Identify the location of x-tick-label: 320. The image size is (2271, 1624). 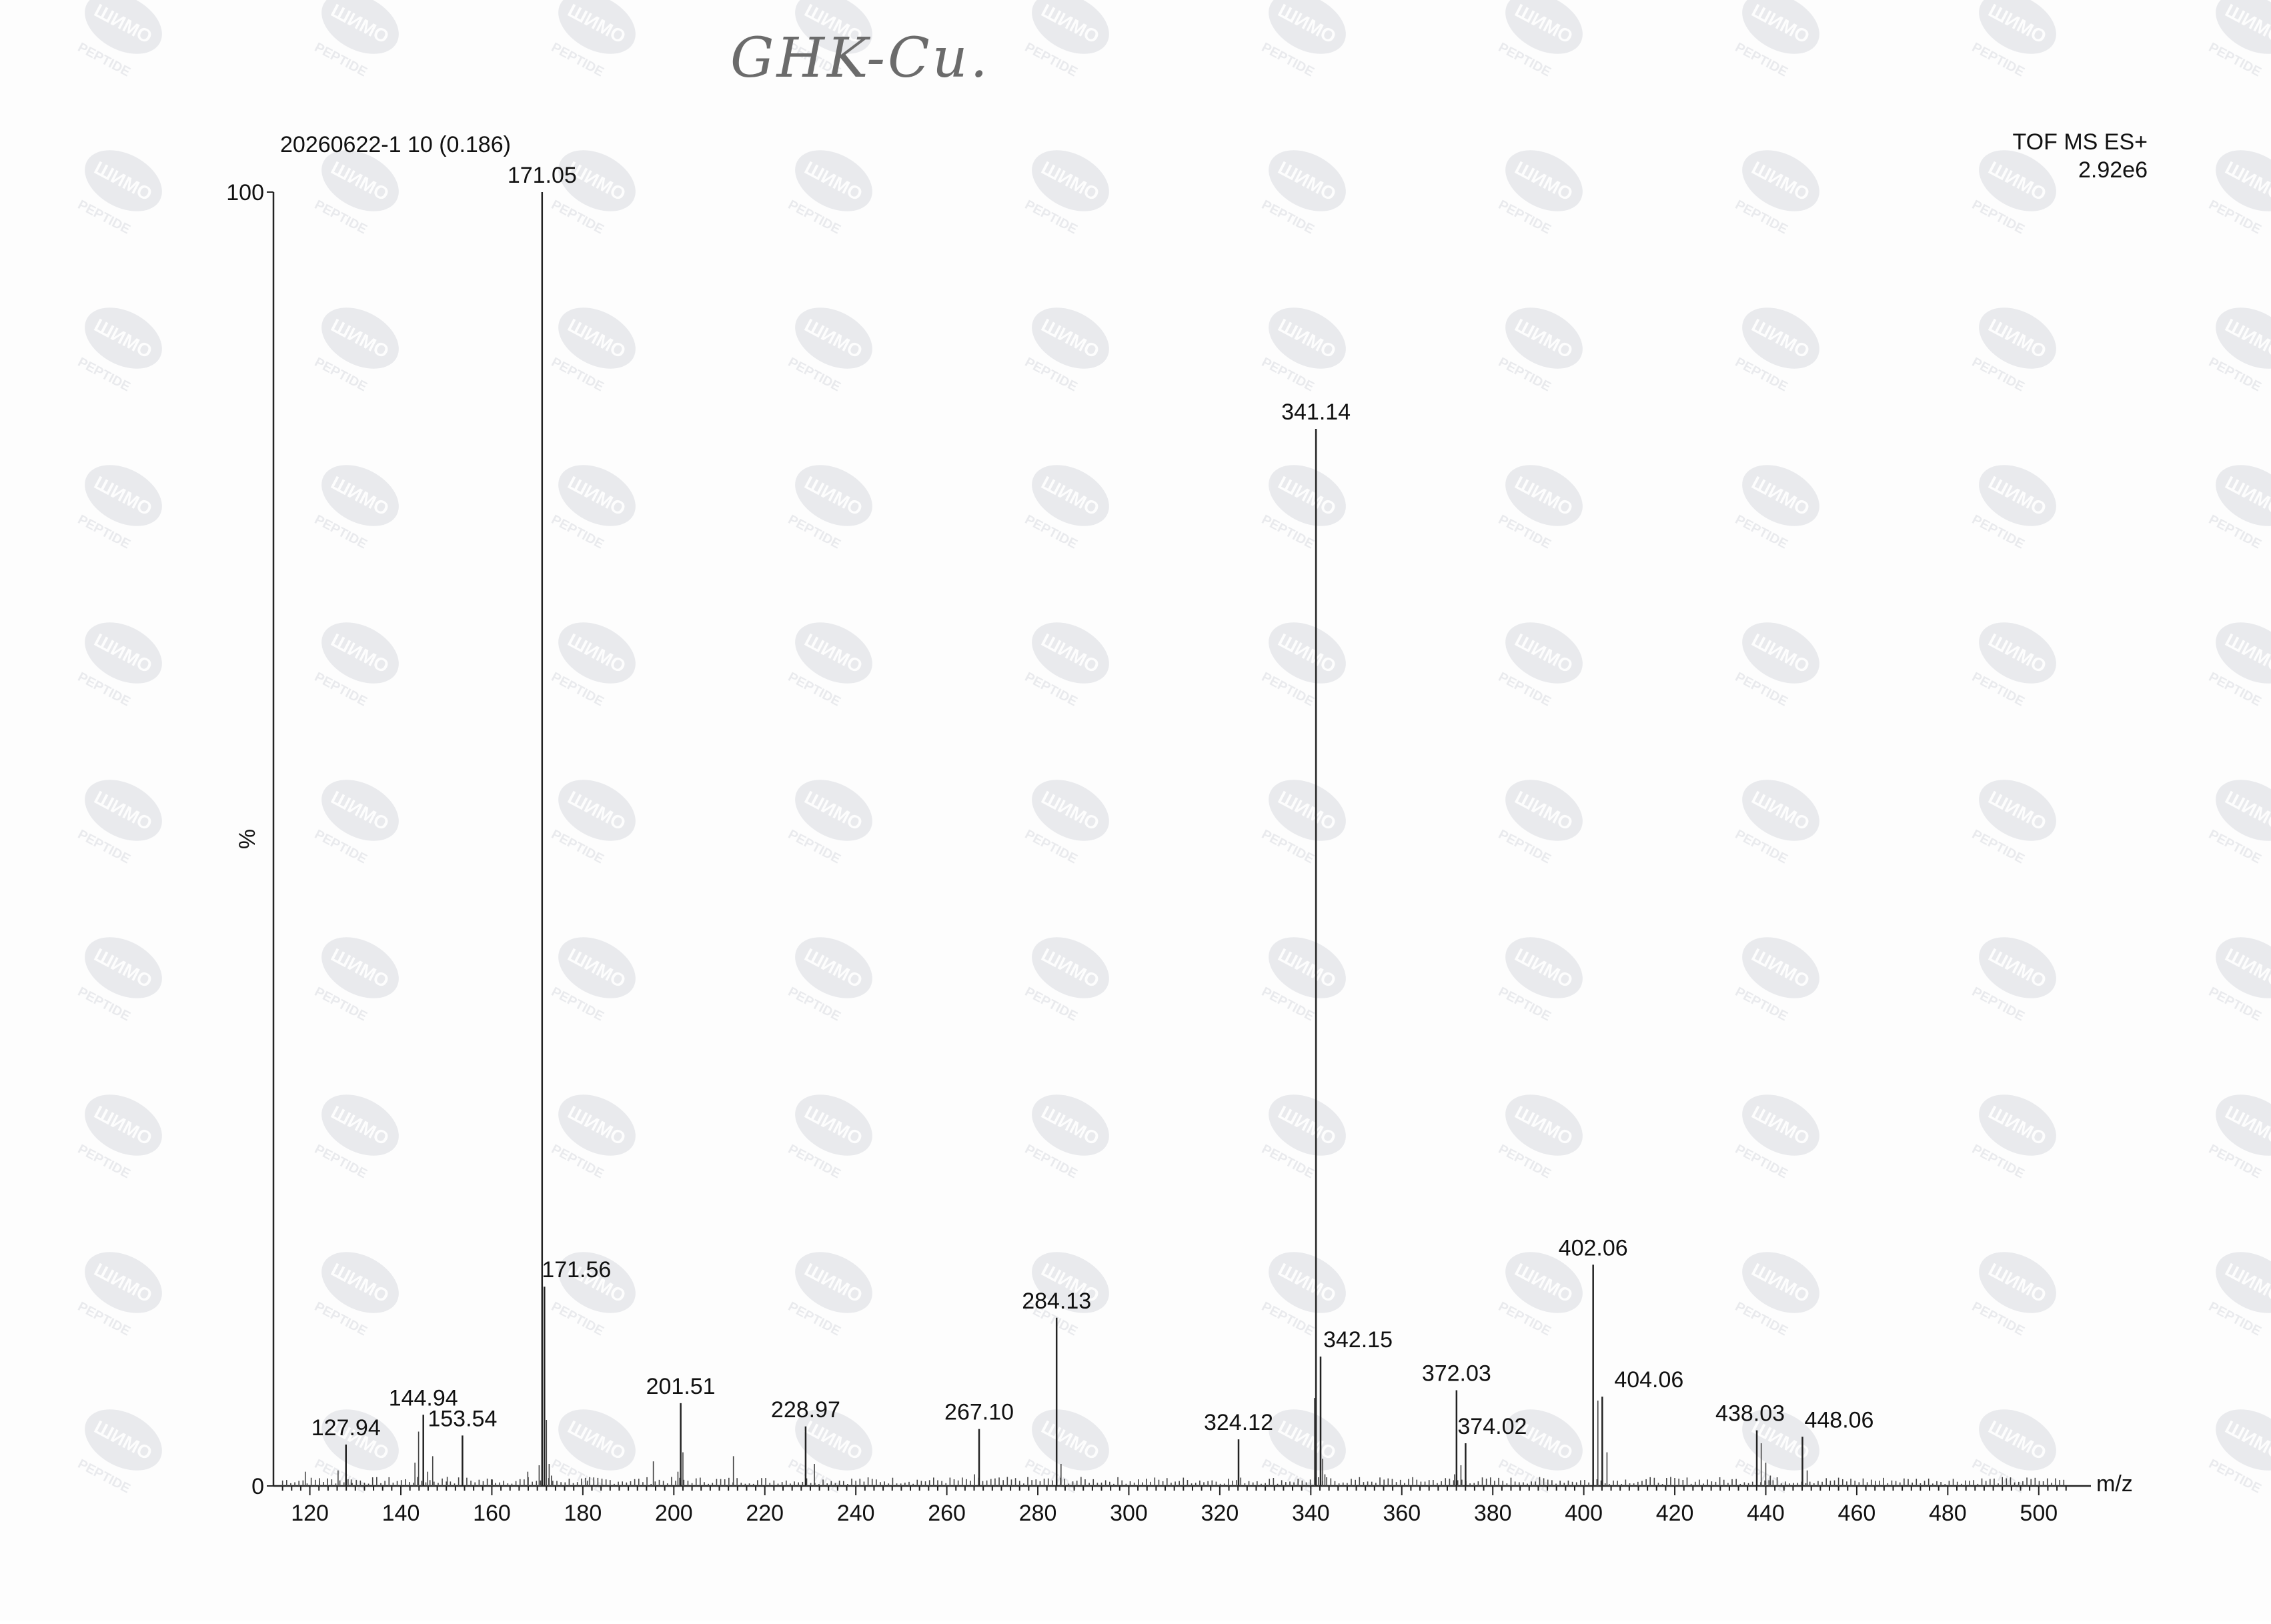
(1220, 1513).